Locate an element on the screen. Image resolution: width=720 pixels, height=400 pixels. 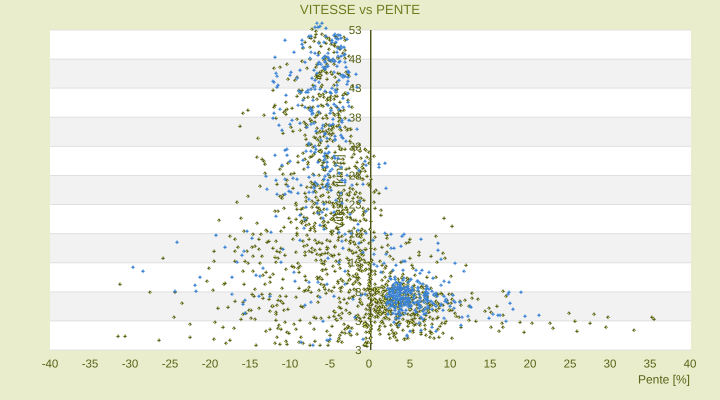
svg-text: 48 is located at coordinates (355, 60).